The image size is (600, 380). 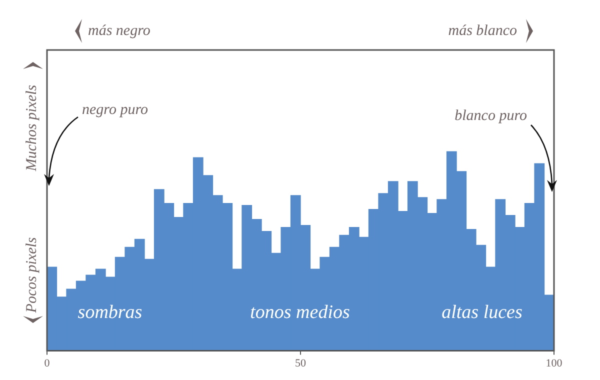 What do you see at coordinates (47, 363) in the screenshot?
I see `x-tick-label: 0` at bounding box center [47, 363].